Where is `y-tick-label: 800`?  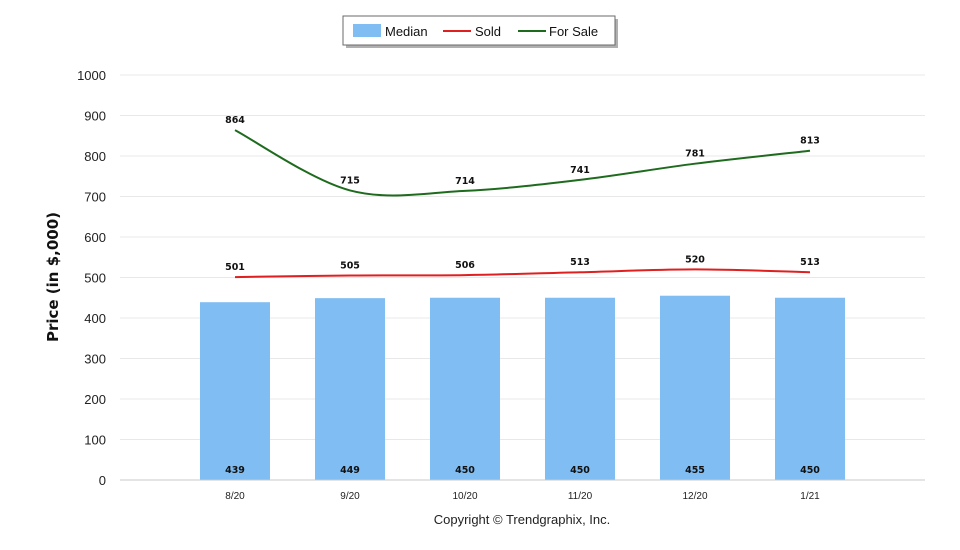 y-tick-label: 800 is located at coordinates (95, 156).